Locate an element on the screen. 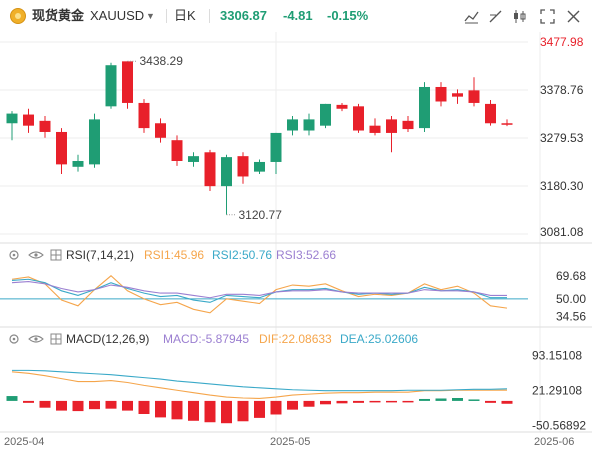 Image resolution: width=592 pixels, height=452 pixels. rsi-axis: 69.68 50.00 34.56 is located at coordinates (571, 296).